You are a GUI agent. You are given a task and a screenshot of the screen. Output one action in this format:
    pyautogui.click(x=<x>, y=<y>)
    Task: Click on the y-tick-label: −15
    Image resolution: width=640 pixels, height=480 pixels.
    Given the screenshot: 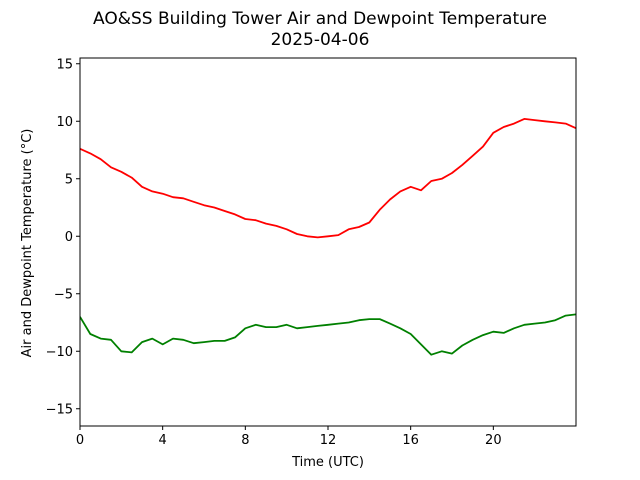 What is the action you would take?
    pyautogui.click(x=59, y=409)
    